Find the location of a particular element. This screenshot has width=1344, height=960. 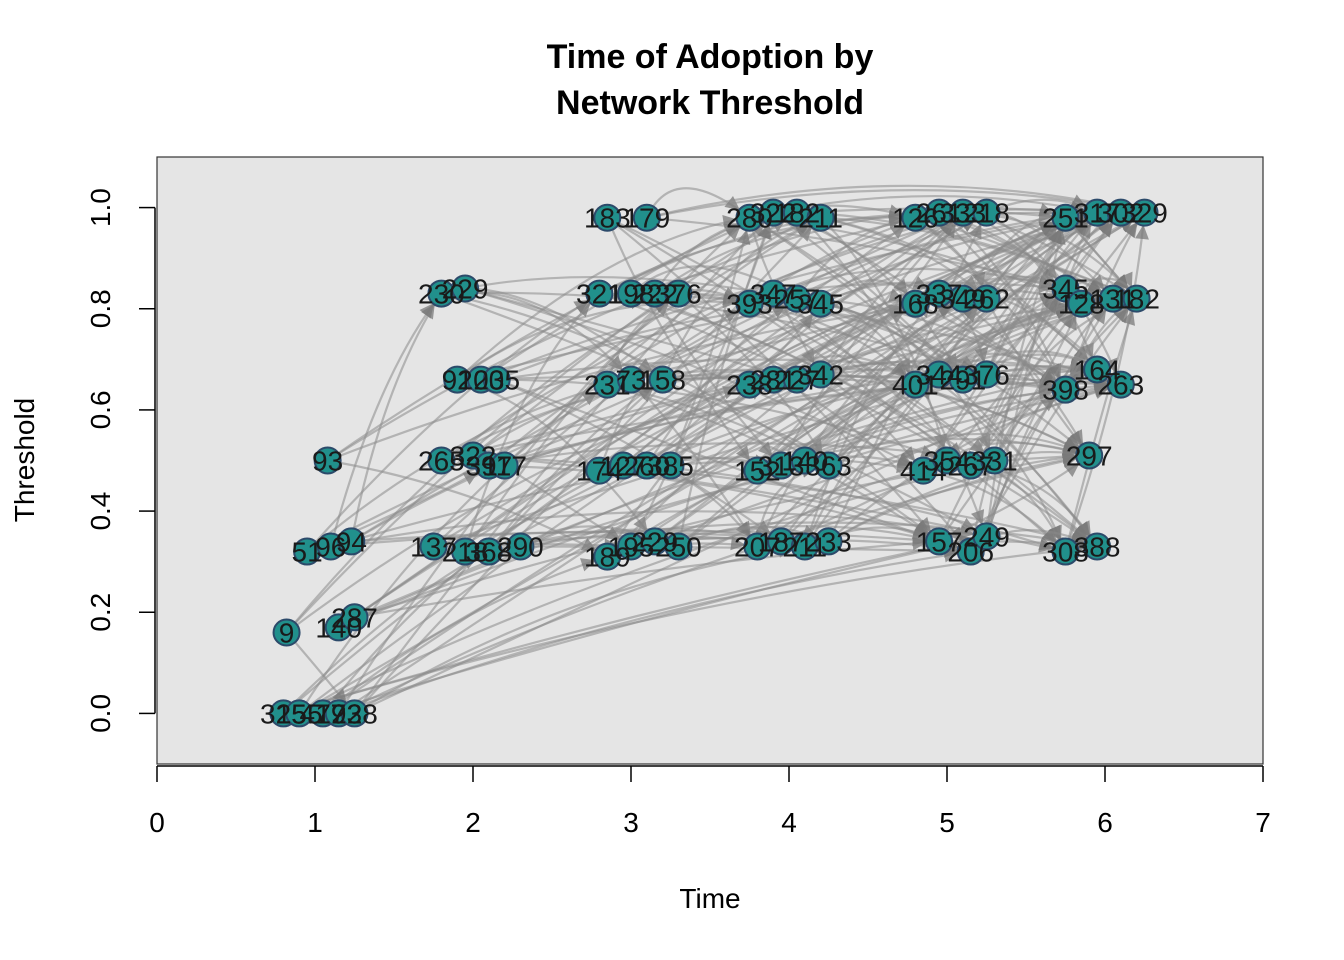

y-tick-label: 0.8 is located at coordinates (100, 308).